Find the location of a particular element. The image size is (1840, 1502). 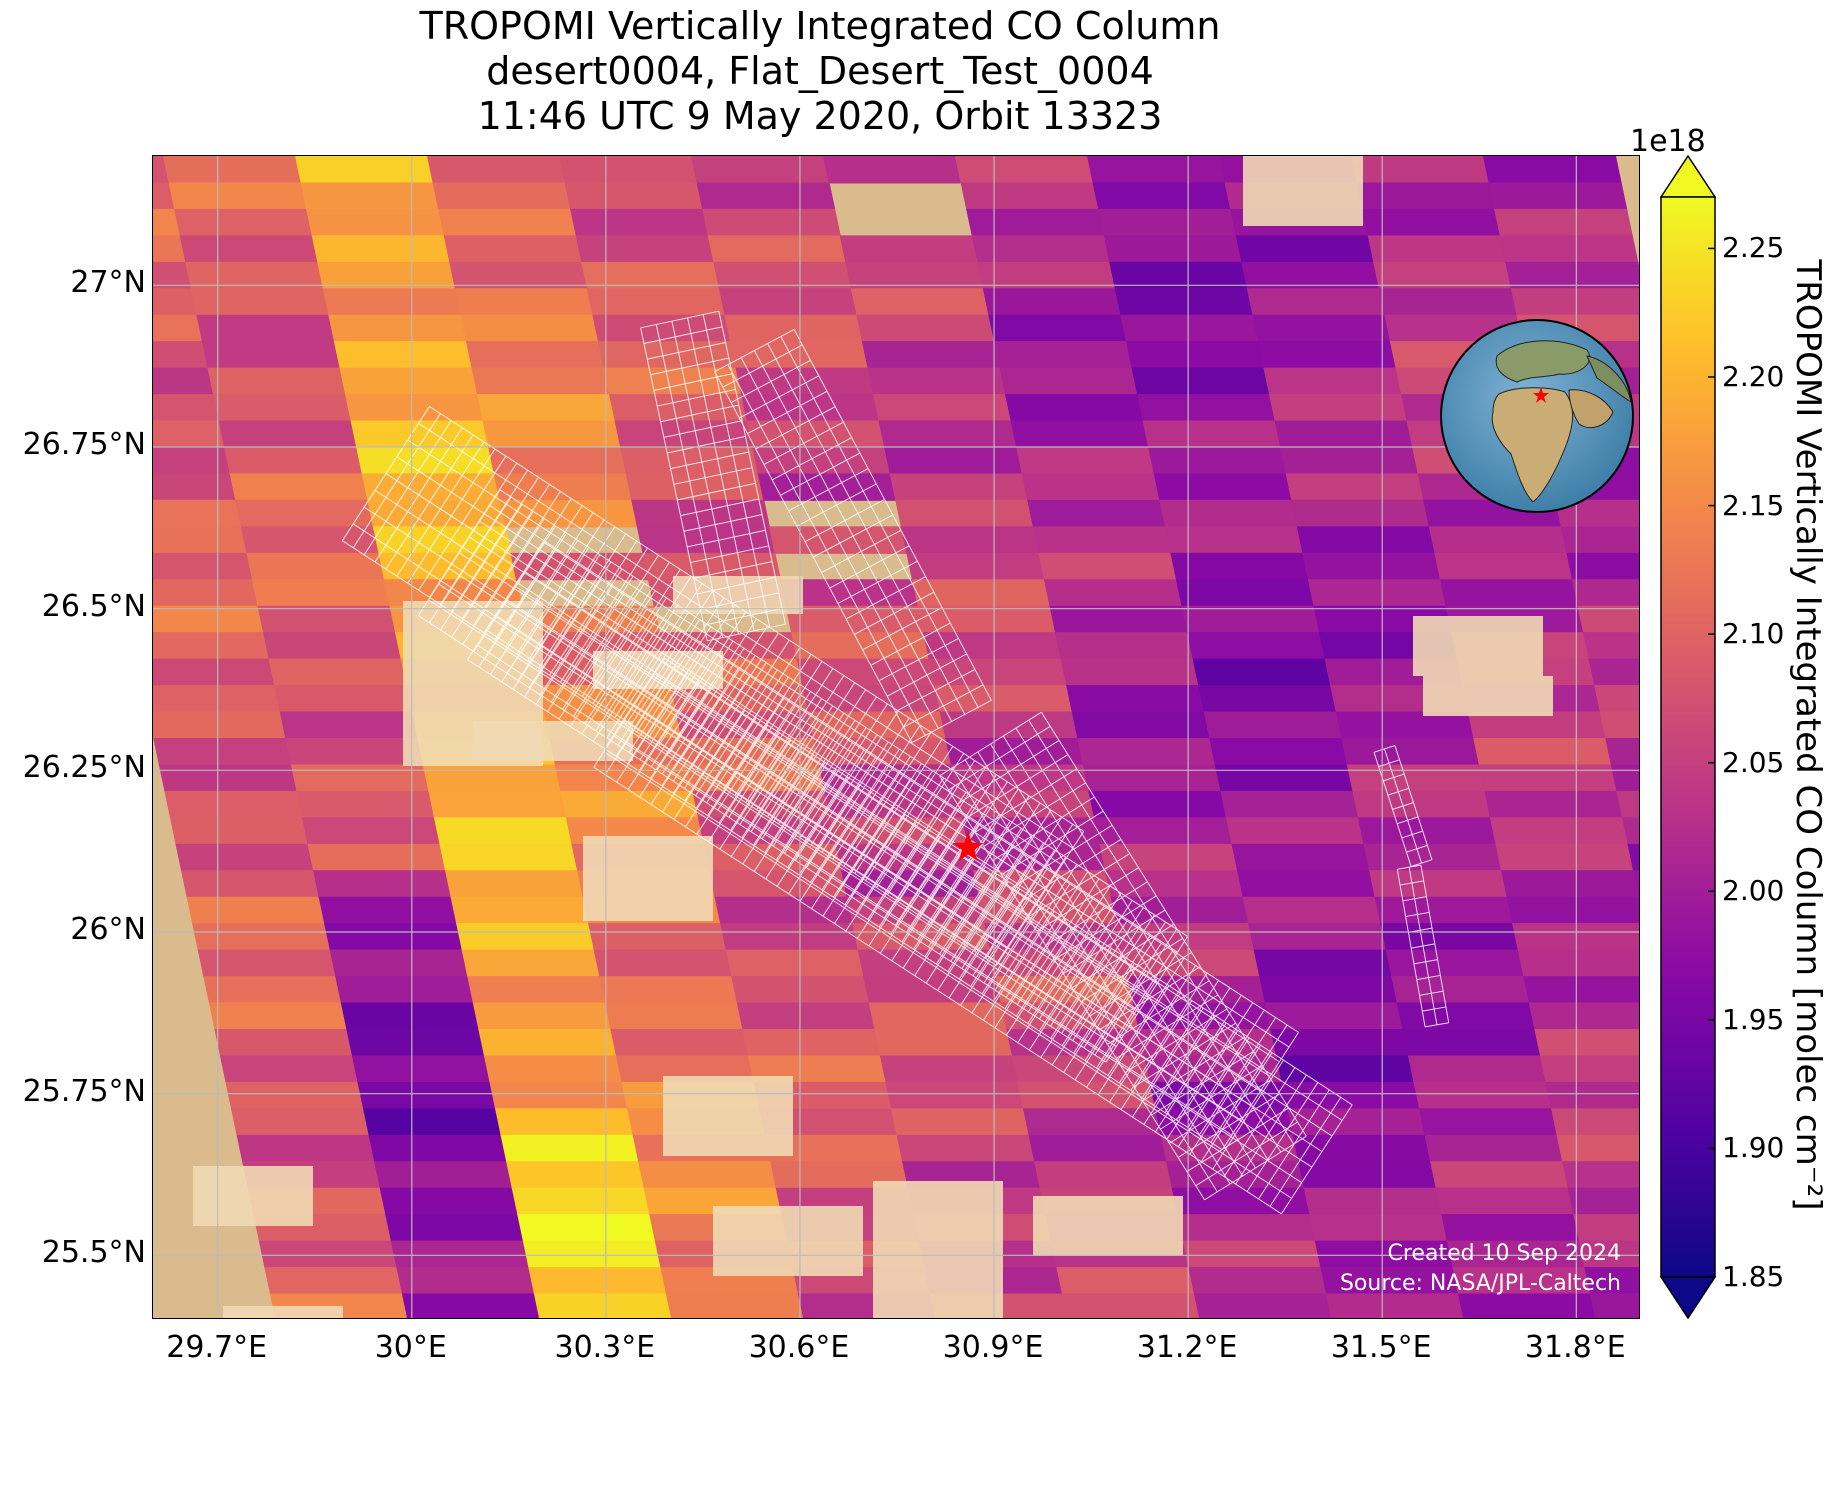

globe-site-star-icon is located at coordinates (1541, 395).